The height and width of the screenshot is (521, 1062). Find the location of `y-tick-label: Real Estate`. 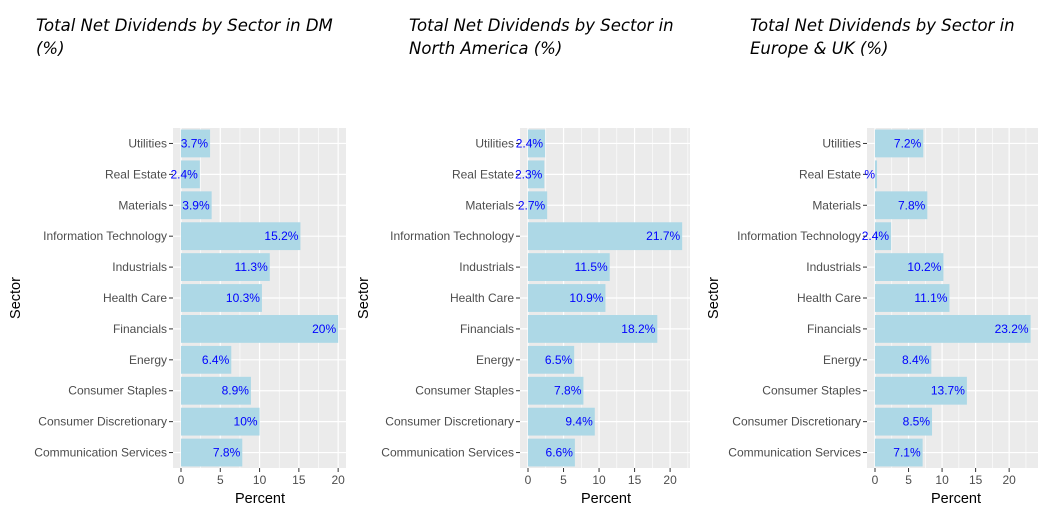

y-tick-label: Real Estate is located at coordinates (136, 174).